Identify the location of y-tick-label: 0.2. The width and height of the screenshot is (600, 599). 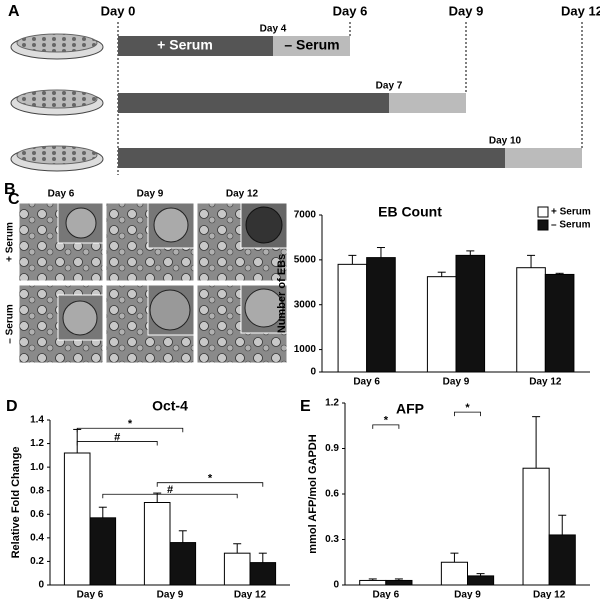
(37, 561).